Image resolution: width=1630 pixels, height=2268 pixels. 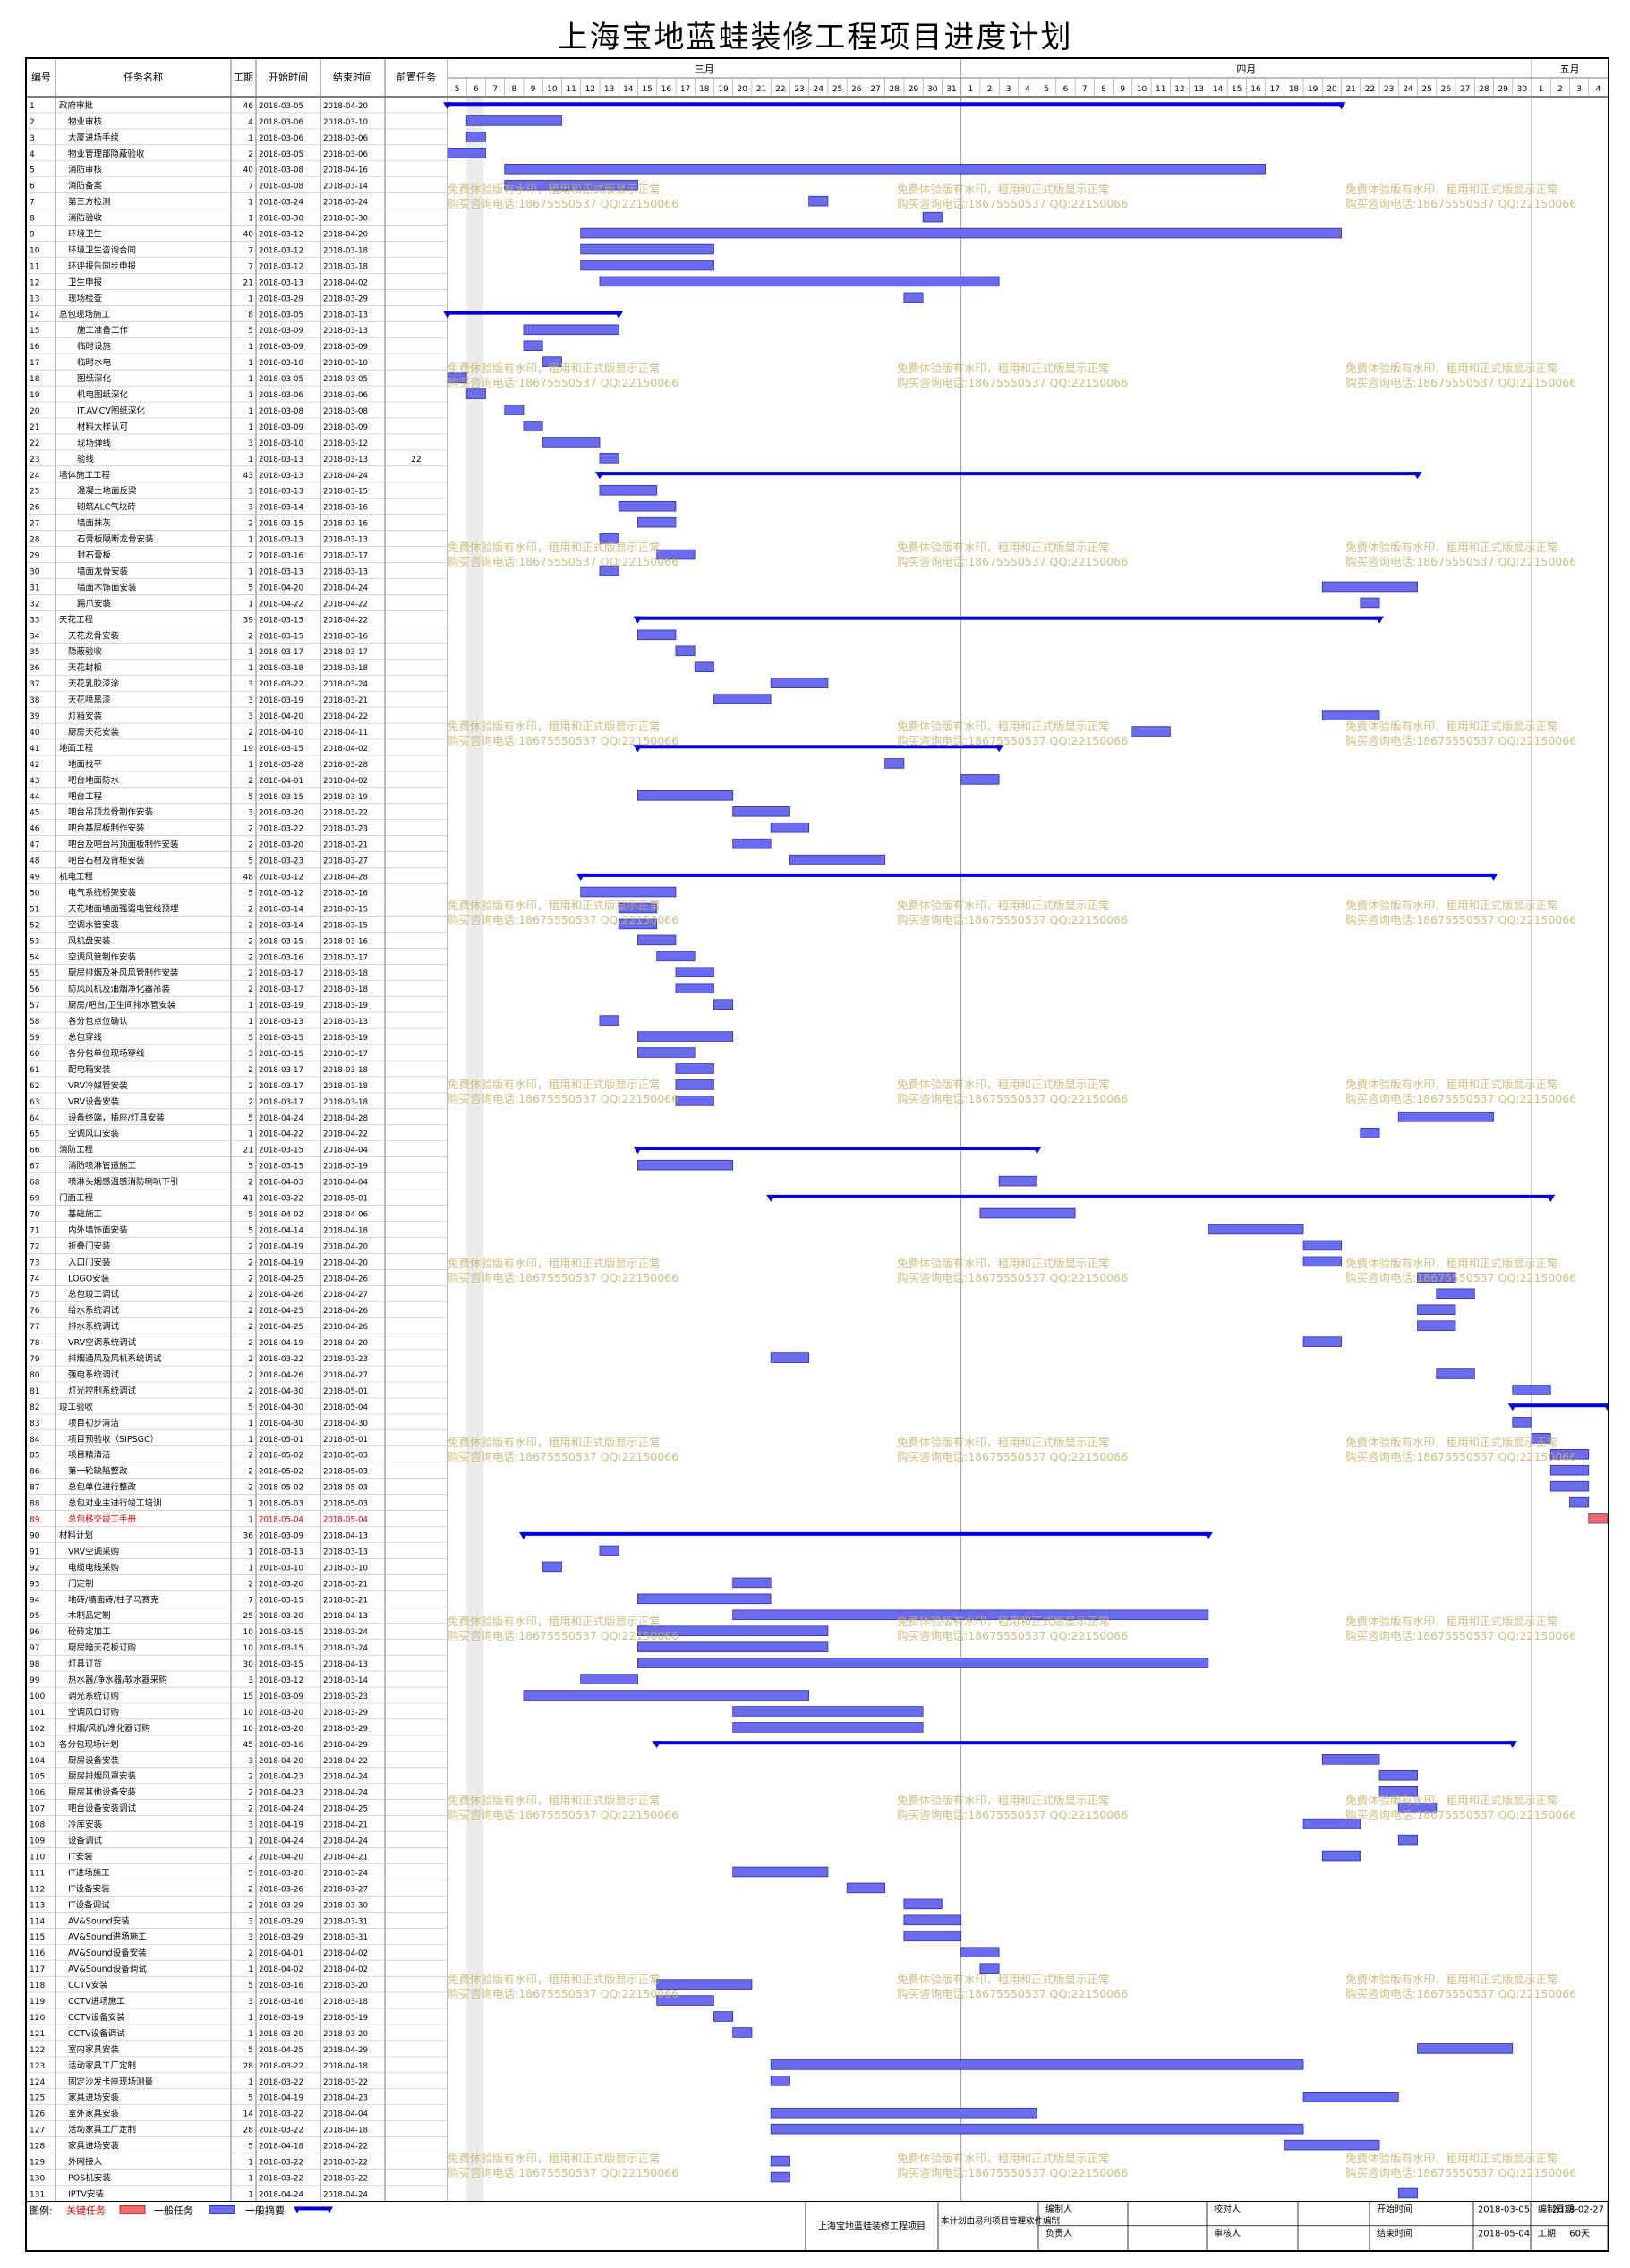 I want to click on task-end: 2018-03-31, so click(x=345, y=1922).